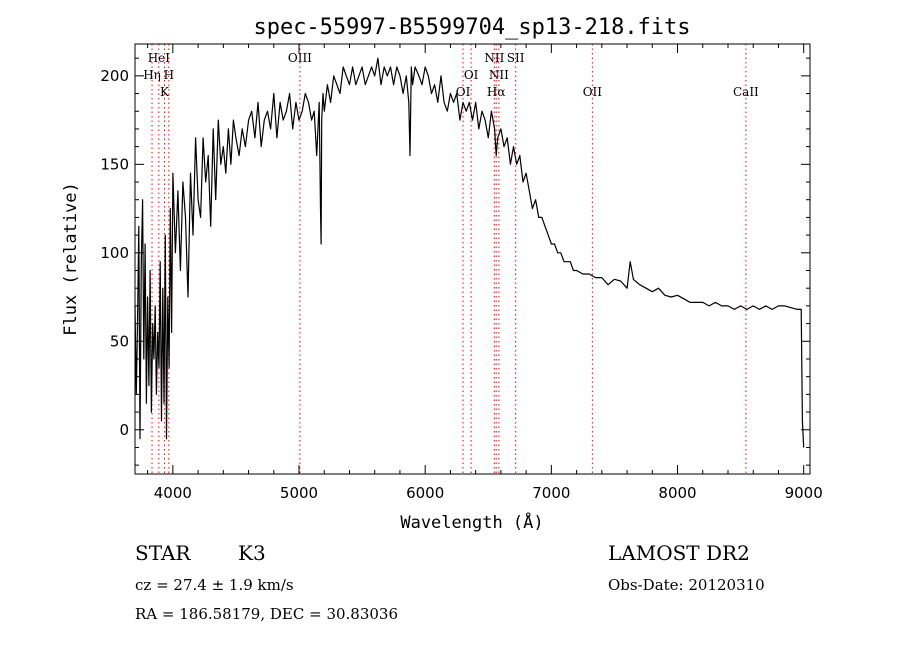 The height and width of the screenshot is (650, 900). Describe the element at coordinates (516, 58) in the screenshot. I see `line-marker-label: SII` at that location.